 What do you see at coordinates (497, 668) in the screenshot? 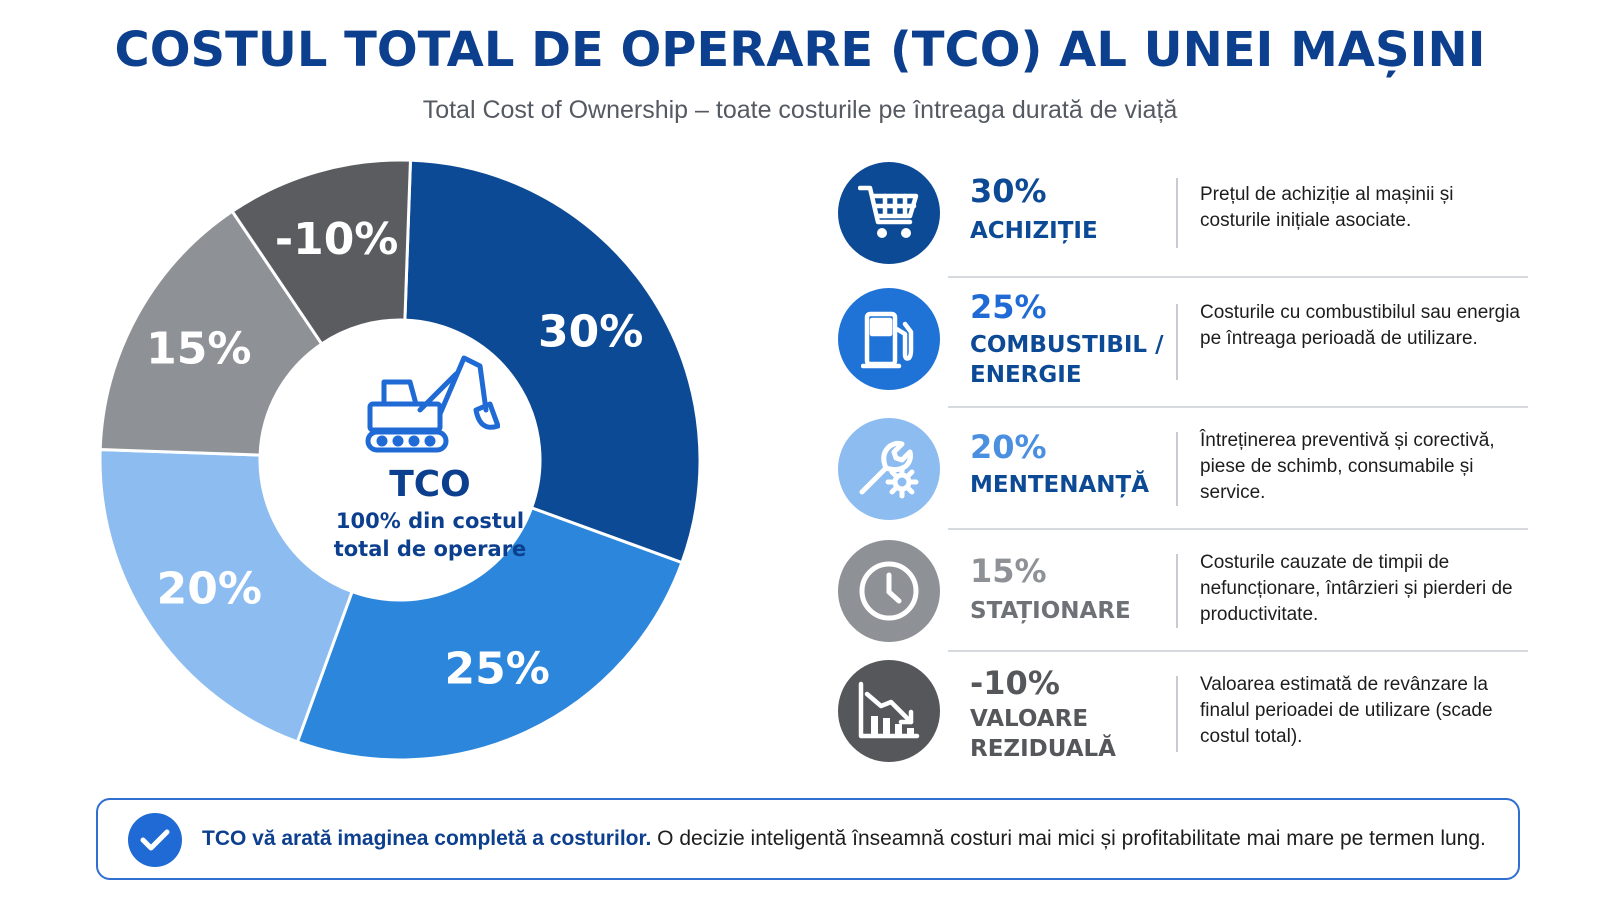
I see `donut-slice-label: 25%` at bounding box center [497, 668].